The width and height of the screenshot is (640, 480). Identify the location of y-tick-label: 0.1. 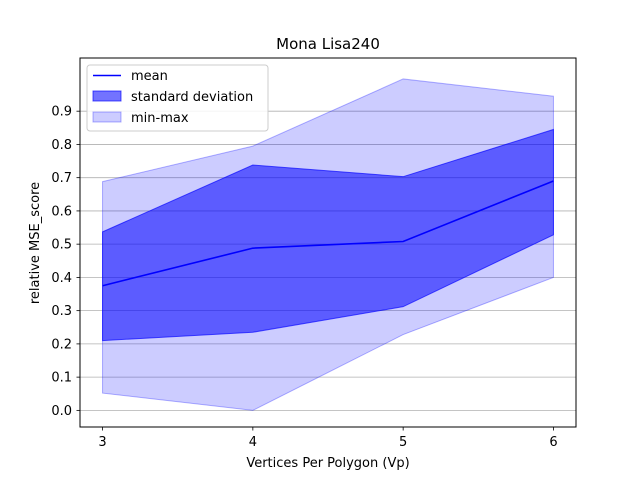
(61, 378).